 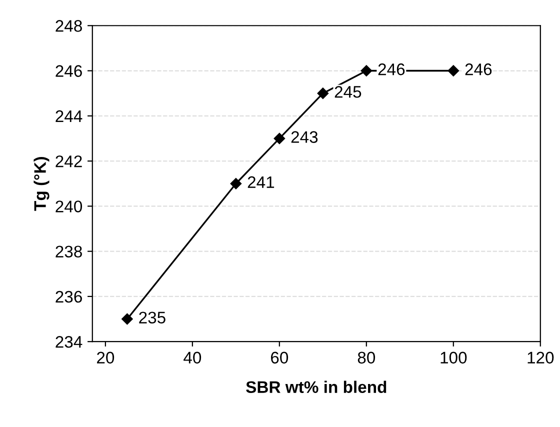 What do you see at coordinates (367, 358) in the screenshot?
I see `x-tick-label: 80` at bounding box center [367, 358].